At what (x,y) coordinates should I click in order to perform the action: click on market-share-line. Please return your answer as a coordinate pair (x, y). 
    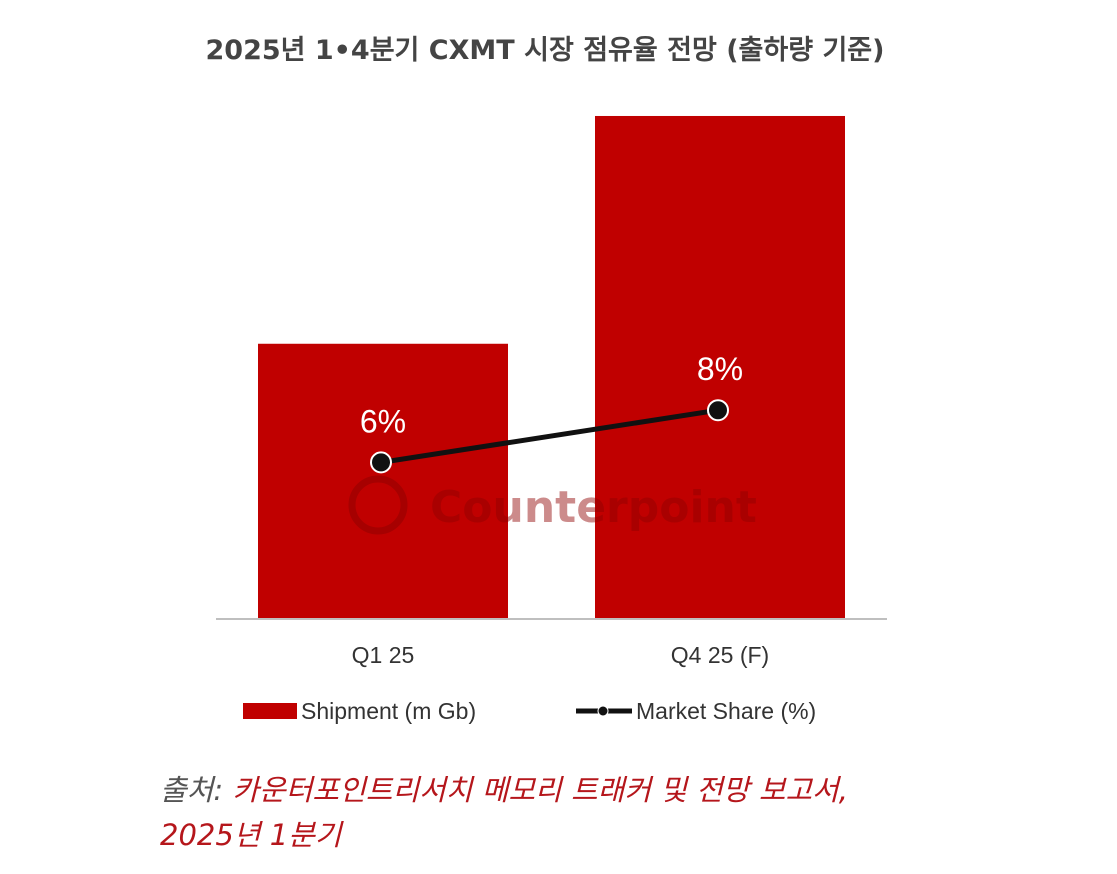
    Looking at the image, I should click on (549, 436).